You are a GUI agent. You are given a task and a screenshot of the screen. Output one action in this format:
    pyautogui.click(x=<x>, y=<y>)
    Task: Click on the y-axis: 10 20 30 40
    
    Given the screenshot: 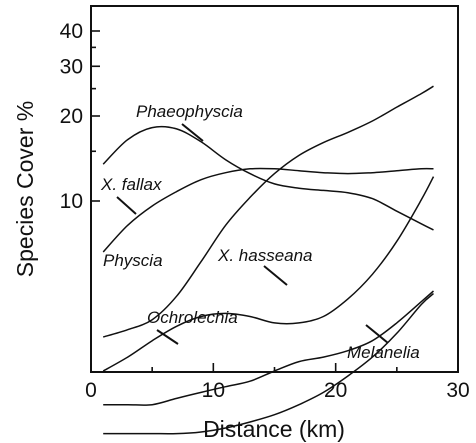 What is the action you would take?
    pyautogui.click(x=80, y=116)
    